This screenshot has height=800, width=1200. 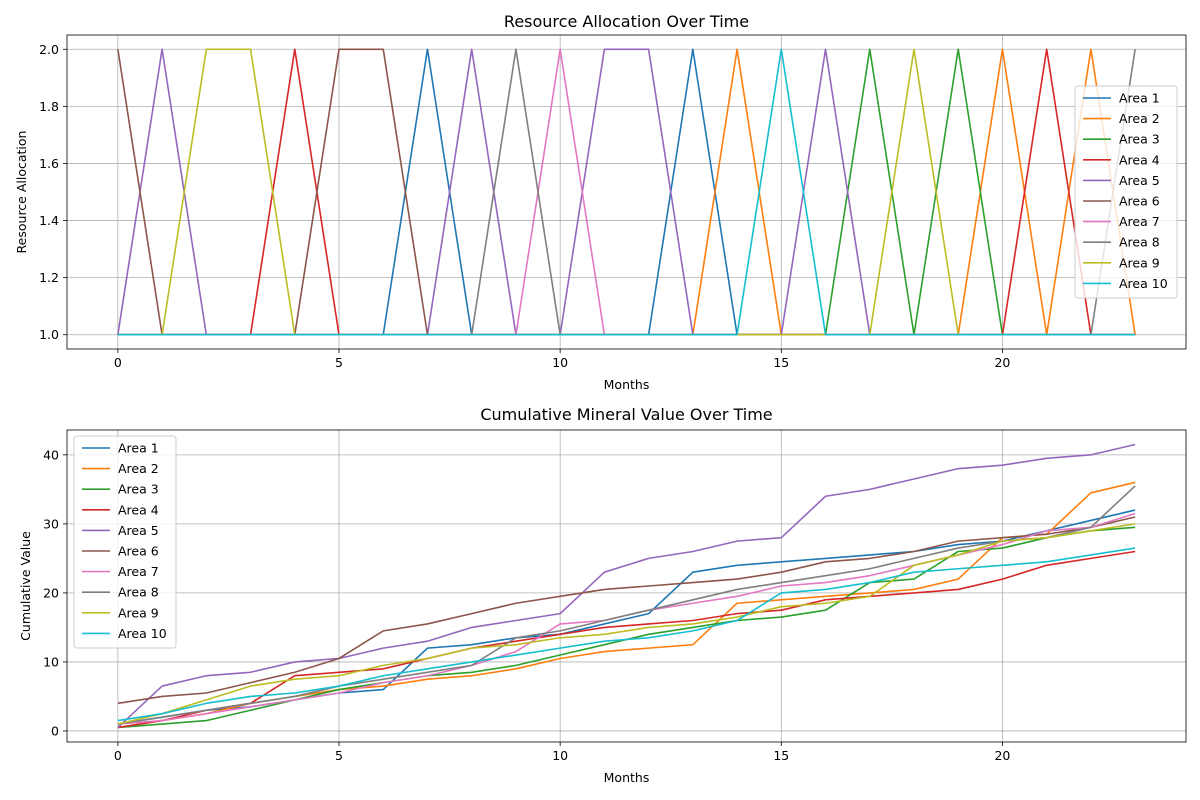 What do you see at coordinates (49, 49) in the screenshot?
I see `y-tick-label: 2.0` at bounding box center [49, 49].